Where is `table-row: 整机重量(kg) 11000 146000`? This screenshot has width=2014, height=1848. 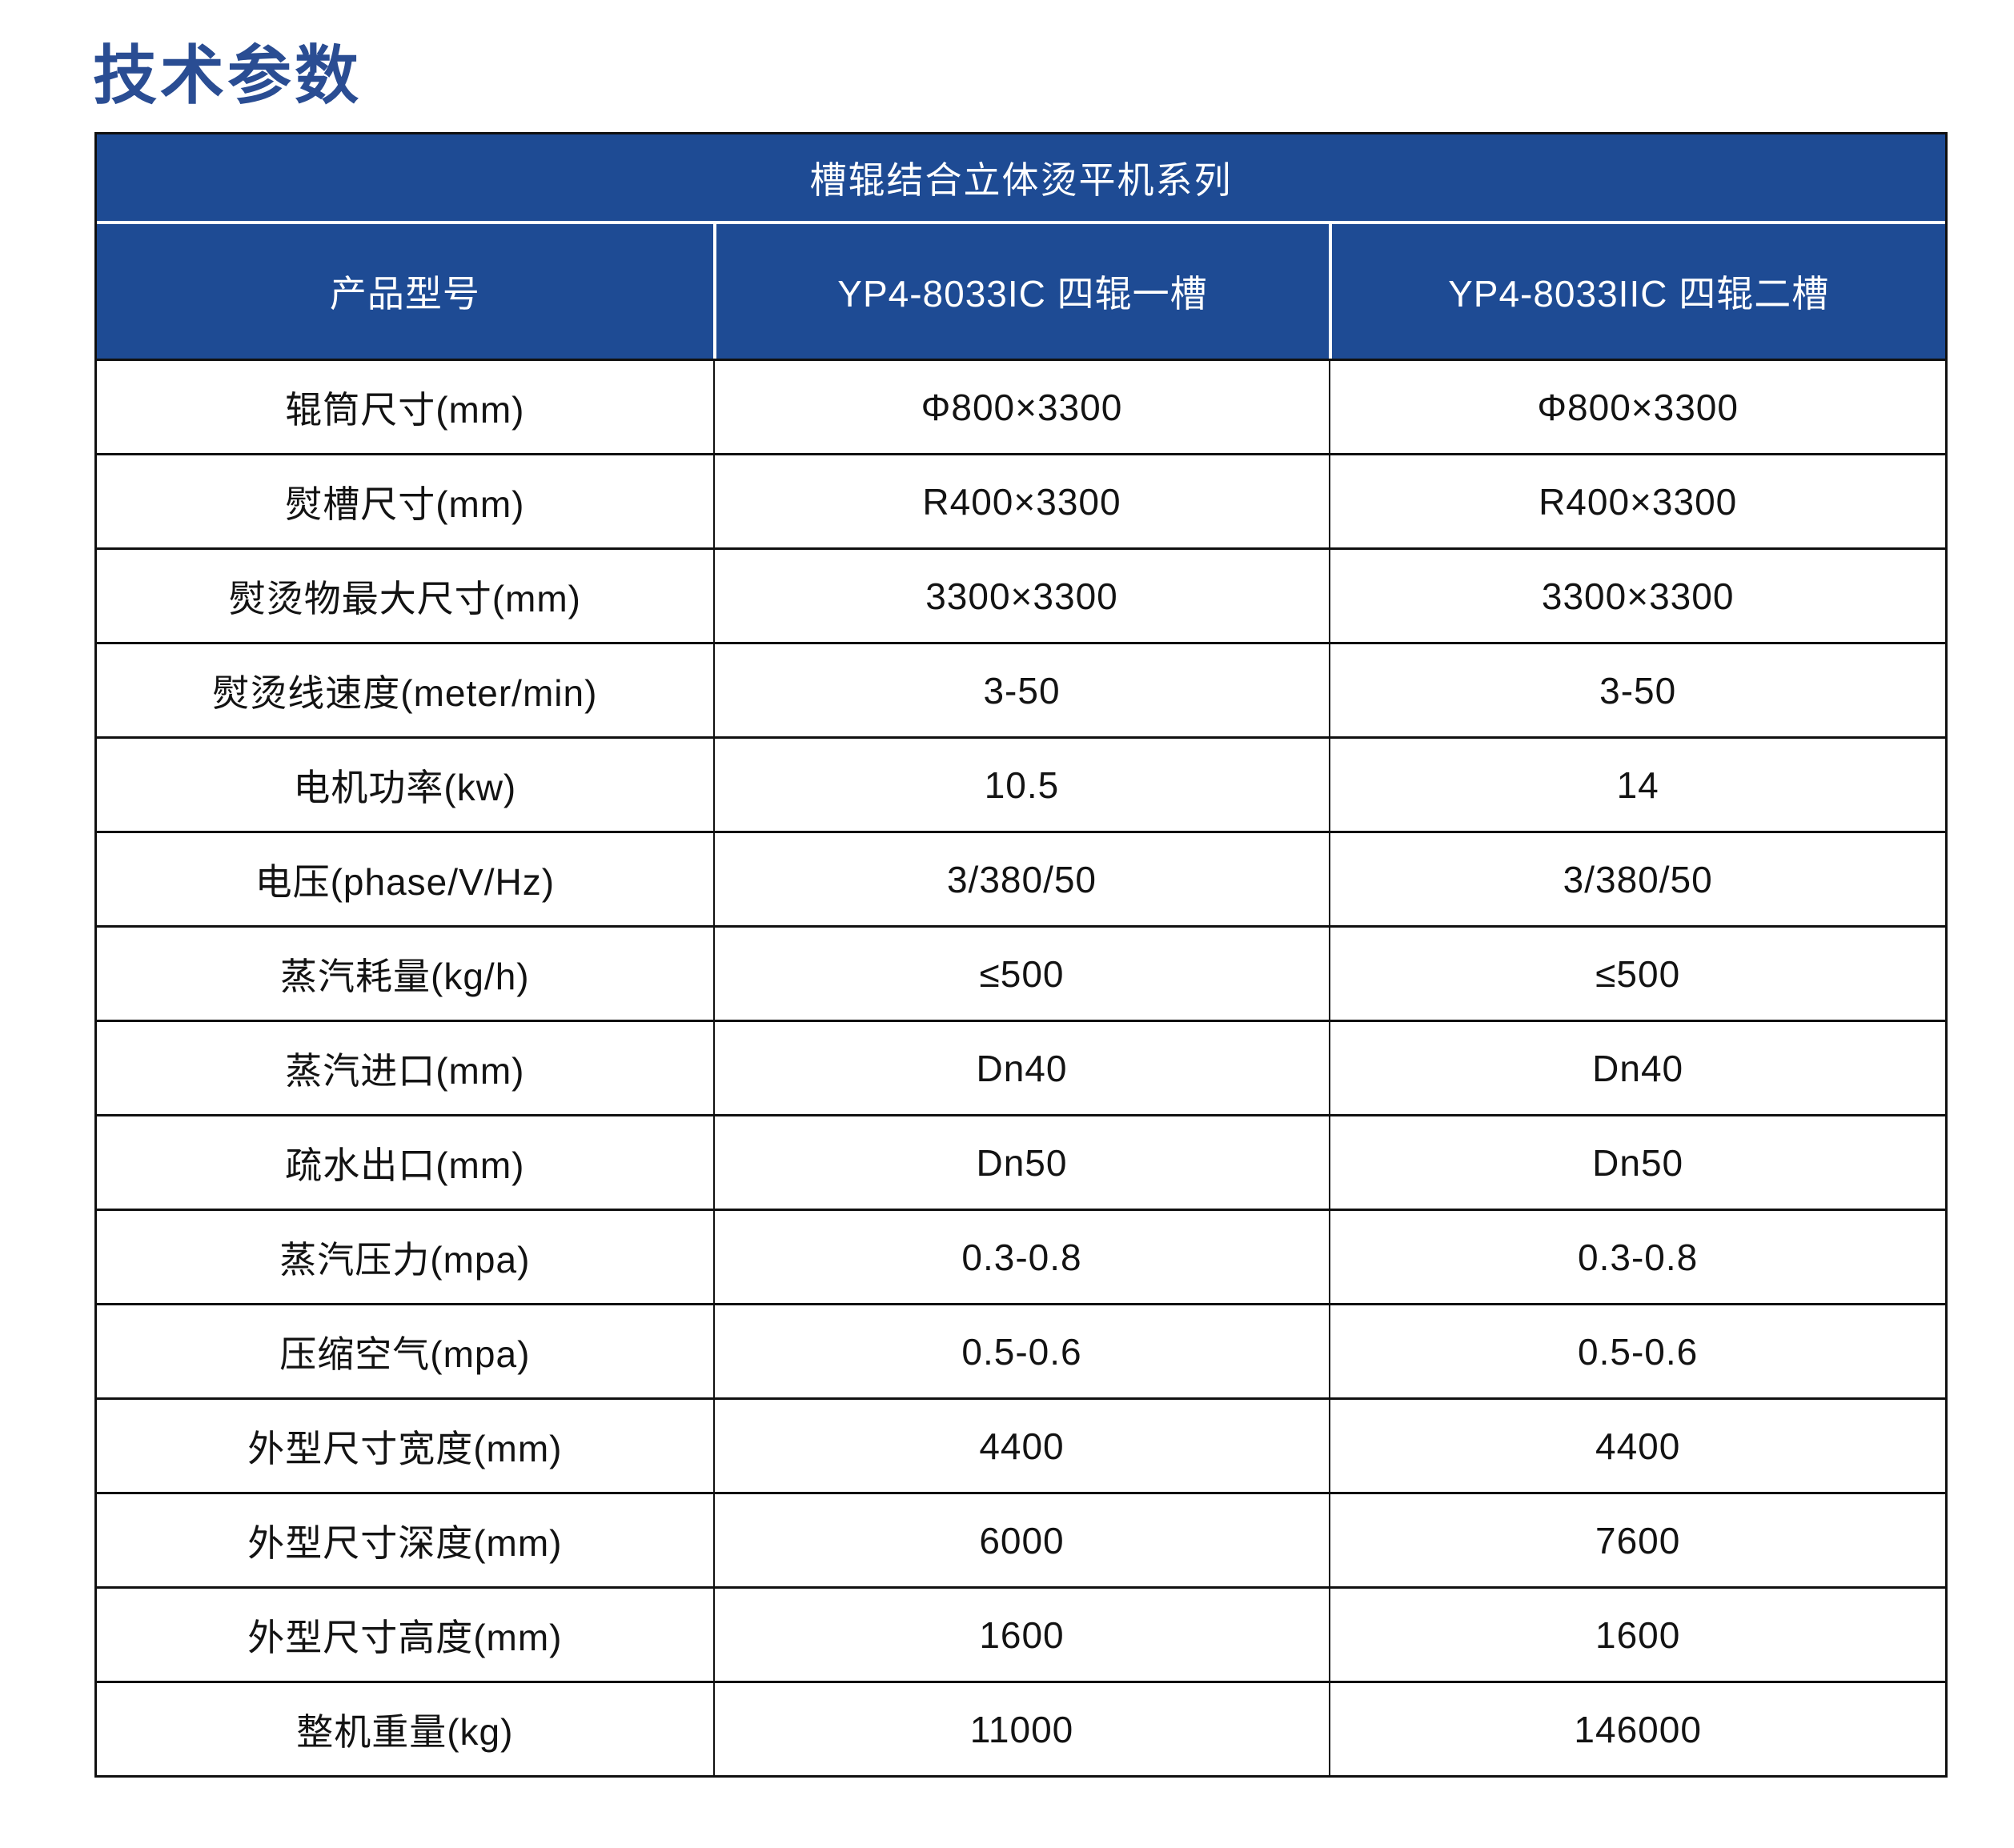 table-row: 整机重量(kg) 11000 146000 is located at coordinates (1021, 1728).